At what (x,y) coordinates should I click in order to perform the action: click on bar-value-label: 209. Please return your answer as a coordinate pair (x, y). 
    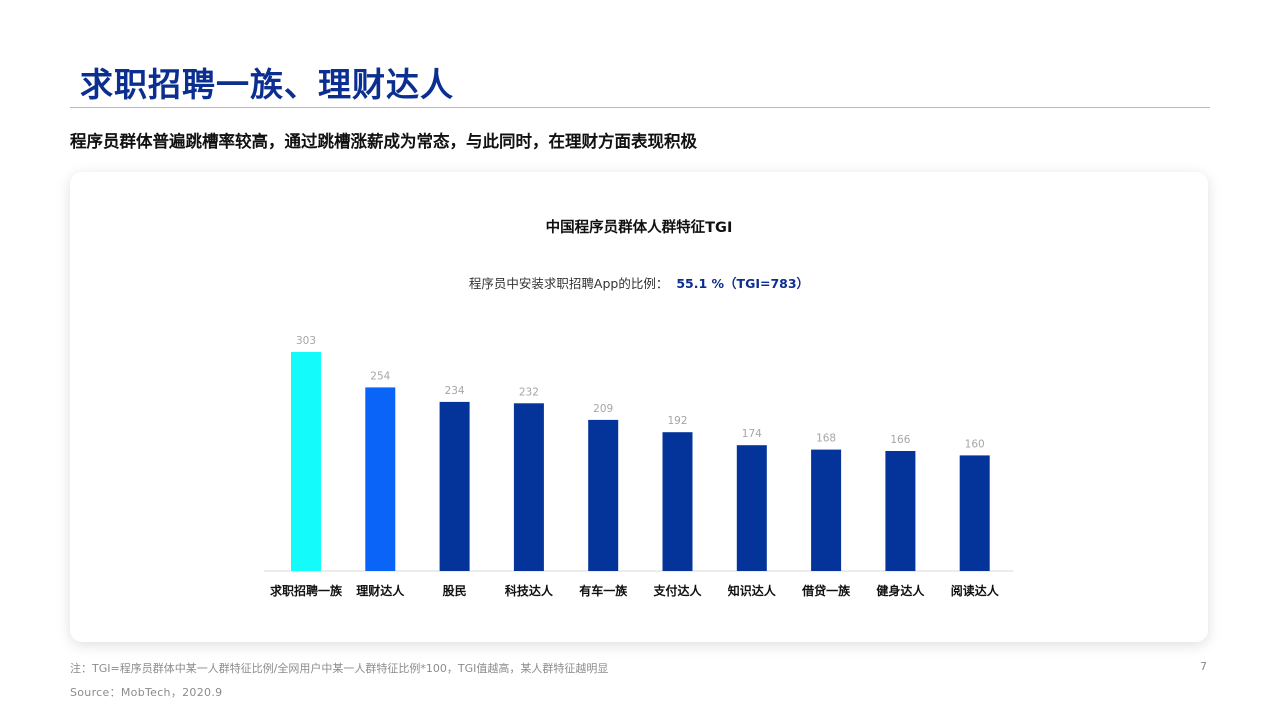
    Looking at the image, I should click on (603, 409).